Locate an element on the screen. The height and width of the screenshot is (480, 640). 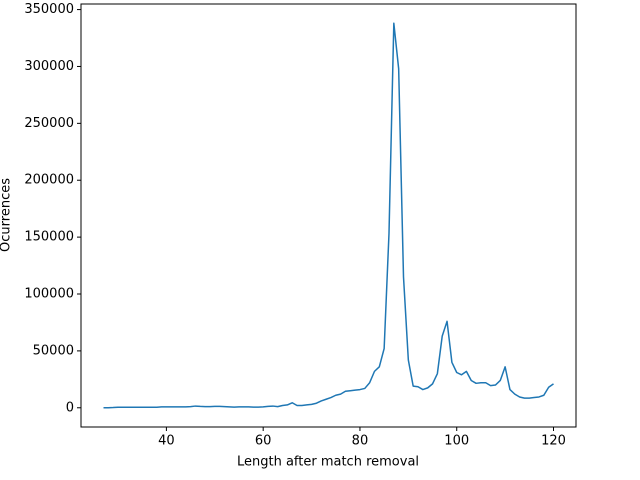
y-tick-label: 350000 is located at coordinates (49, 9).